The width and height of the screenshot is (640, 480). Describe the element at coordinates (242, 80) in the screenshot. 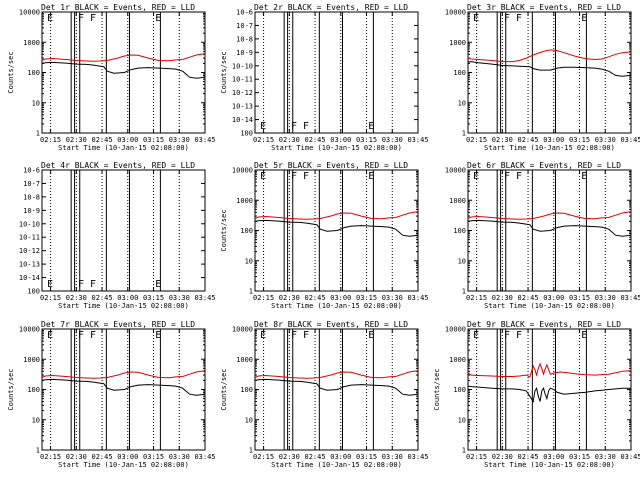

I see `y-tick-label: 10-11` at that location.